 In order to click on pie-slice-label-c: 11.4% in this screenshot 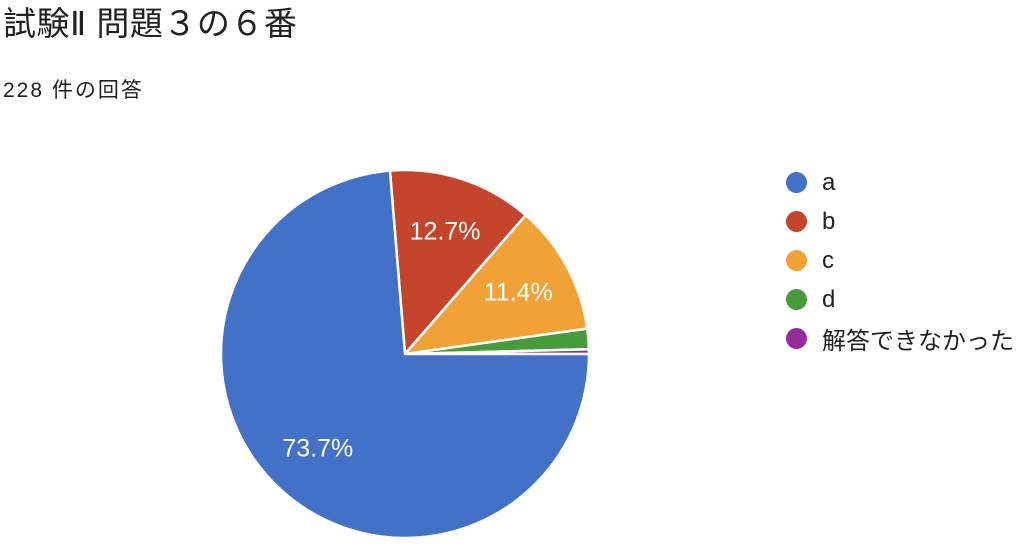, I will do `click(518, 293)`.